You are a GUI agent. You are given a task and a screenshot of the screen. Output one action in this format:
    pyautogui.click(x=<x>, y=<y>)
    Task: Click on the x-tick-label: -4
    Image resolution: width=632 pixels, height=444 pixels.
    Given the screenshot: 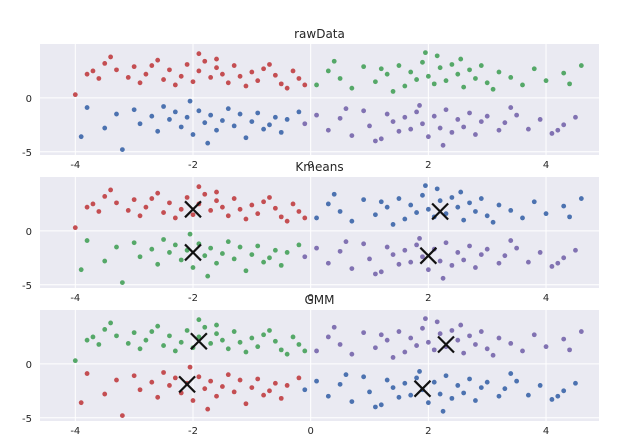 What is the action you would take?
    pyautogui.click(x=75, y=431)
    